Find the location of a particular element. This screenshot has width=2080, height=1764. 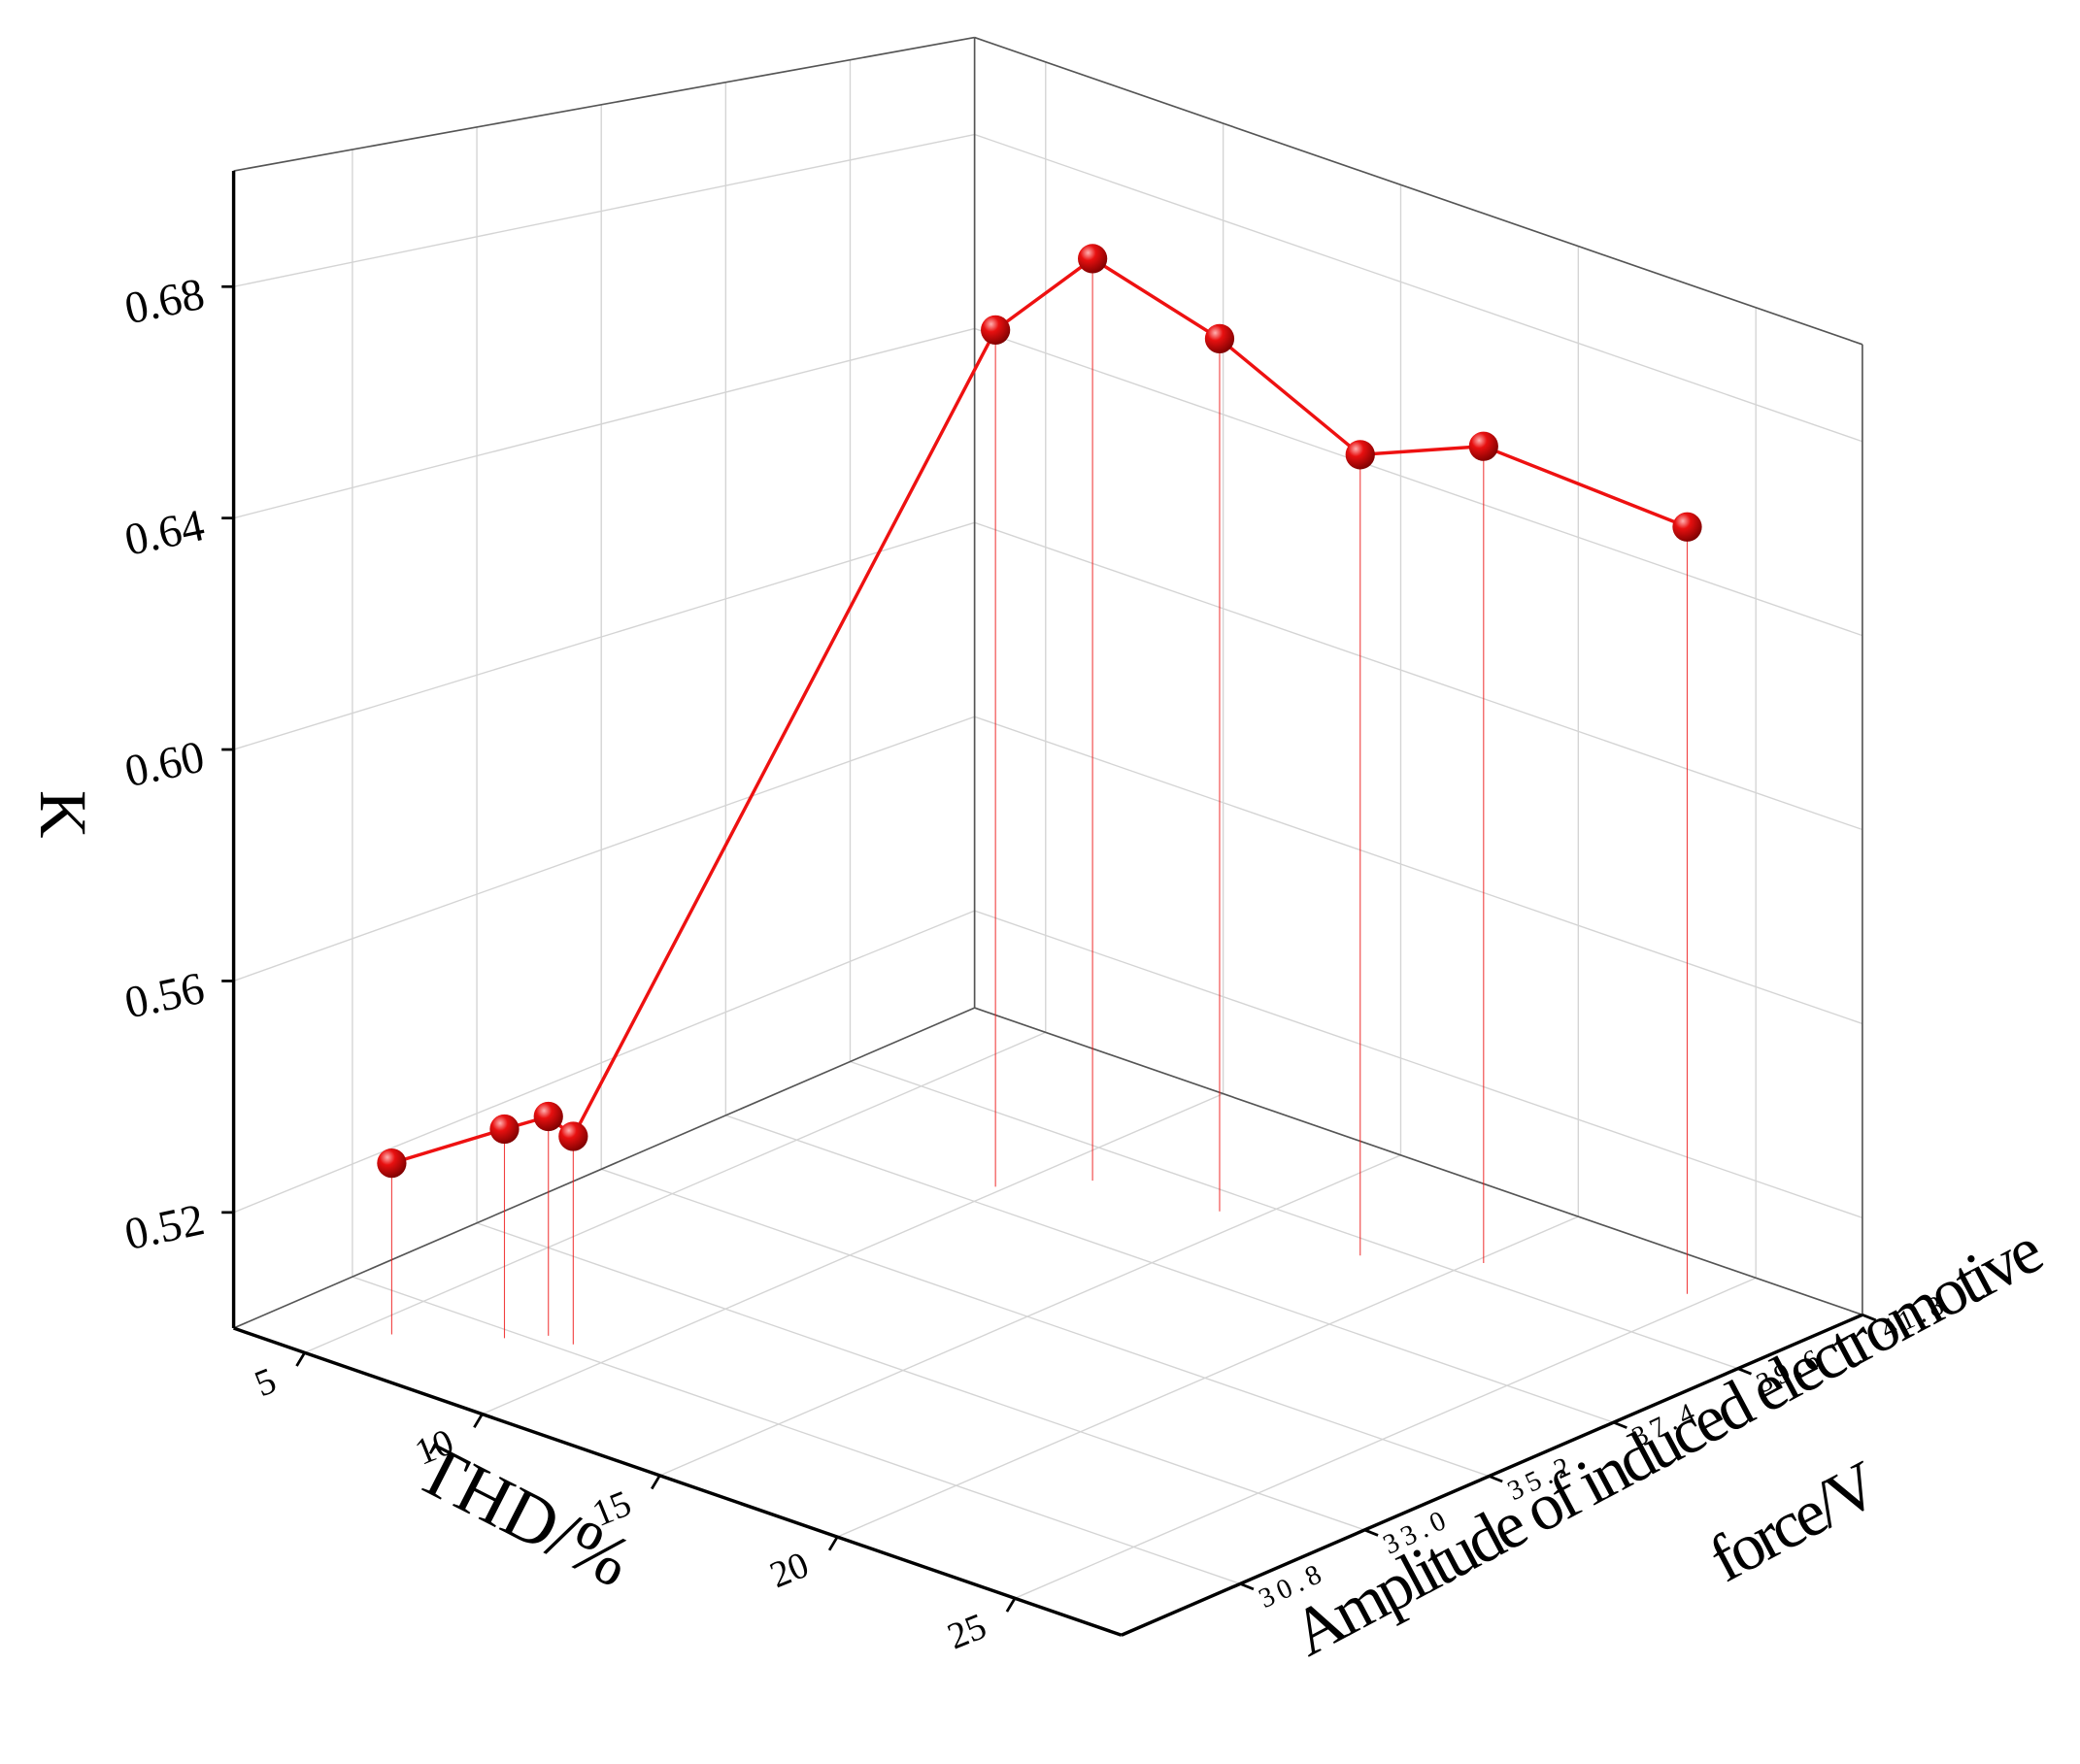

x-tick-label: 5 is located at coordinates (266, 1382).